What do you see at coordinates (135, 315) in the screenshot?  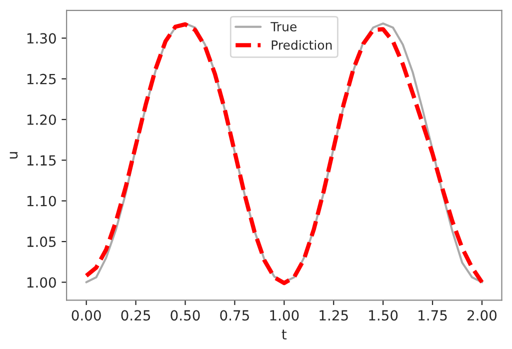 I see `x-tick-label: 0.25` at bounding box center [135, 315].